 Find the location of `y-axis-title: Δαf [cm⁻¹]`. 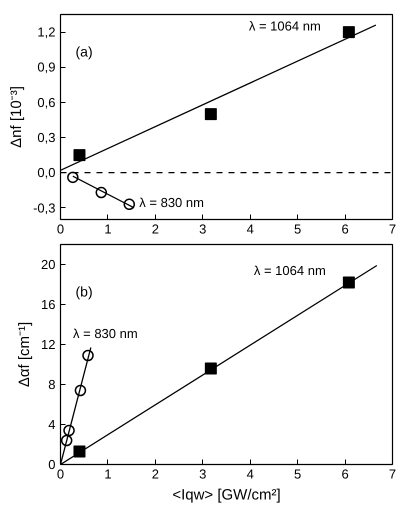

y-axis-title: Δαf [cm⁻¹] is located at coordinates (25, 355).